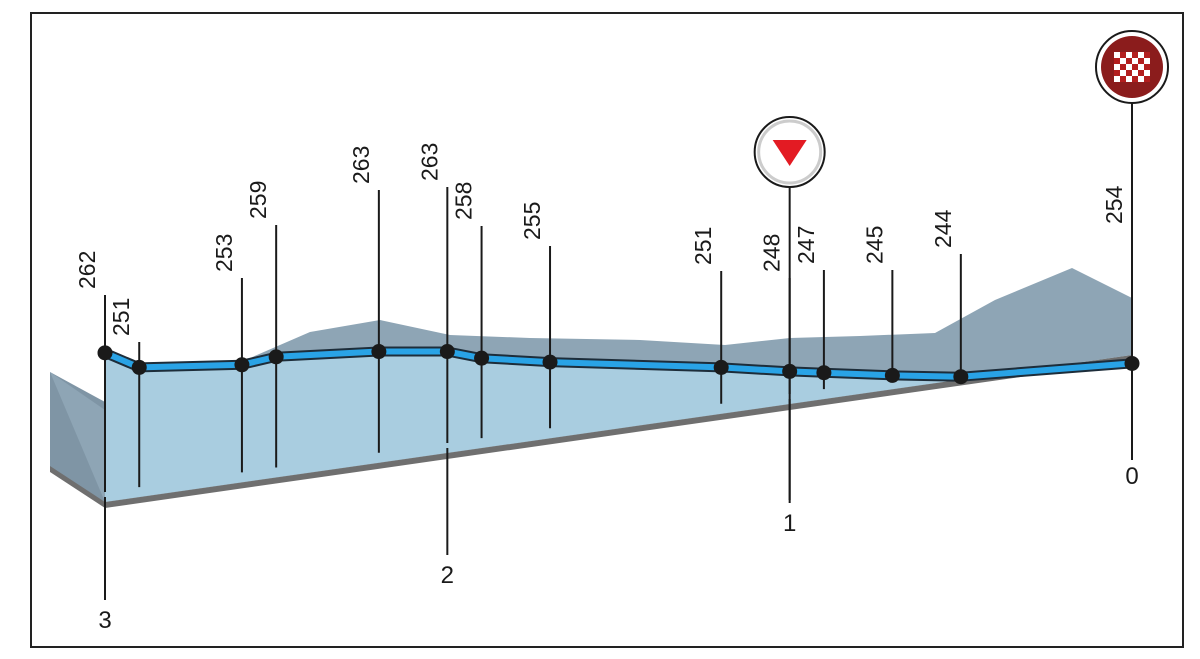 The image size is (1200, 659). What do you see at coordinates (87, 270) in the screenshot?
I see `altitude-label: 262` at bounding box center [87, 270].